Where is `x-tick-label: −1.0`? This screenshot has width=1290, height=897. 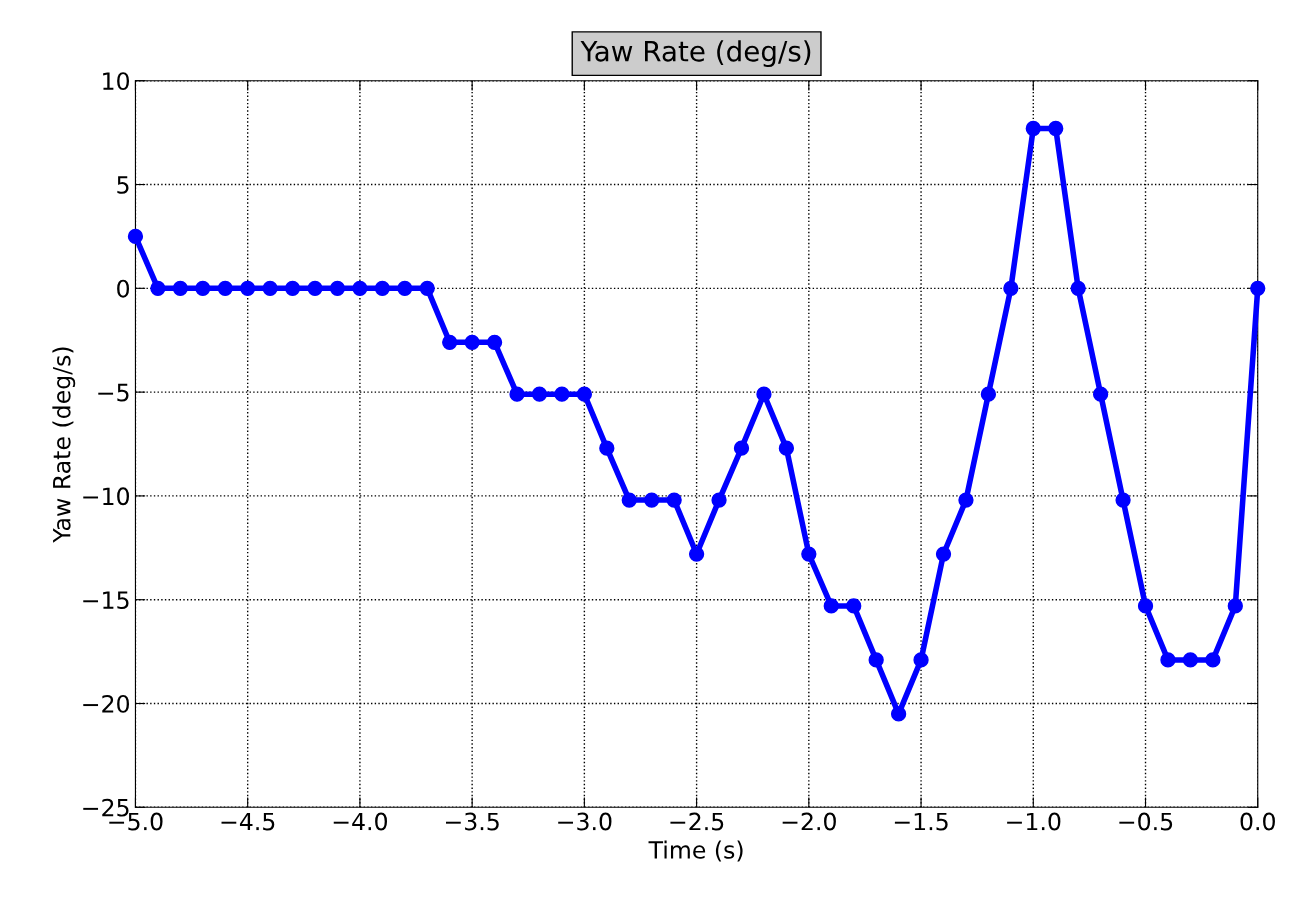 x-tick-label: −1.0 is located at coordinates (1034, 821).